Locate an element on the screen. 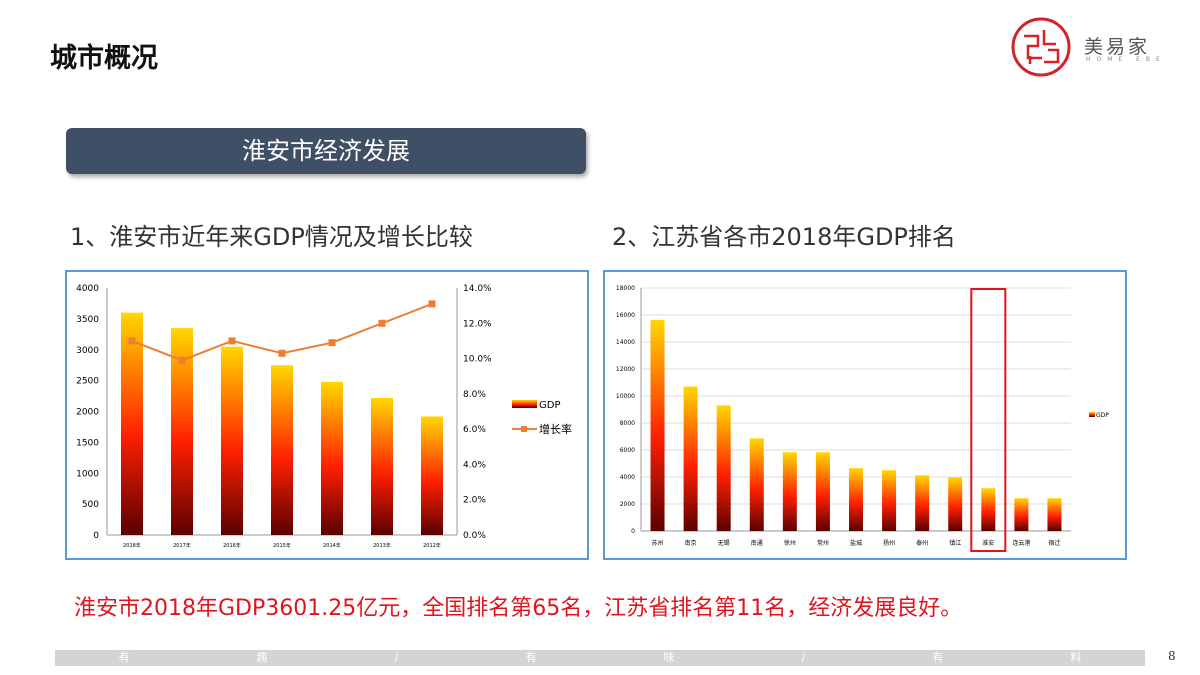 The image size is (1200, 675). x-tick-label: 无锡 is located at coordinates (724, 543).